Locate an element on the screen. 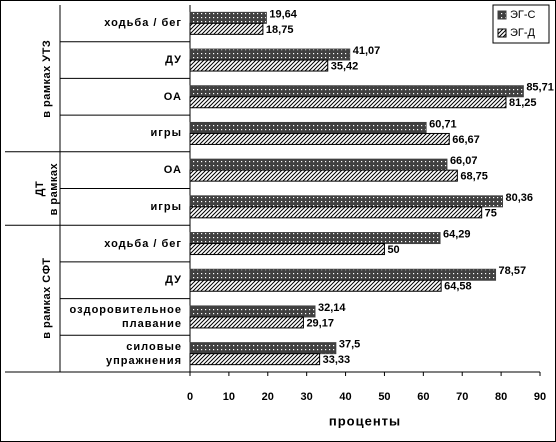 The width and height of the screenshot is (556, 442). x-tick-label: 90 is located at coordinates (540, 397).